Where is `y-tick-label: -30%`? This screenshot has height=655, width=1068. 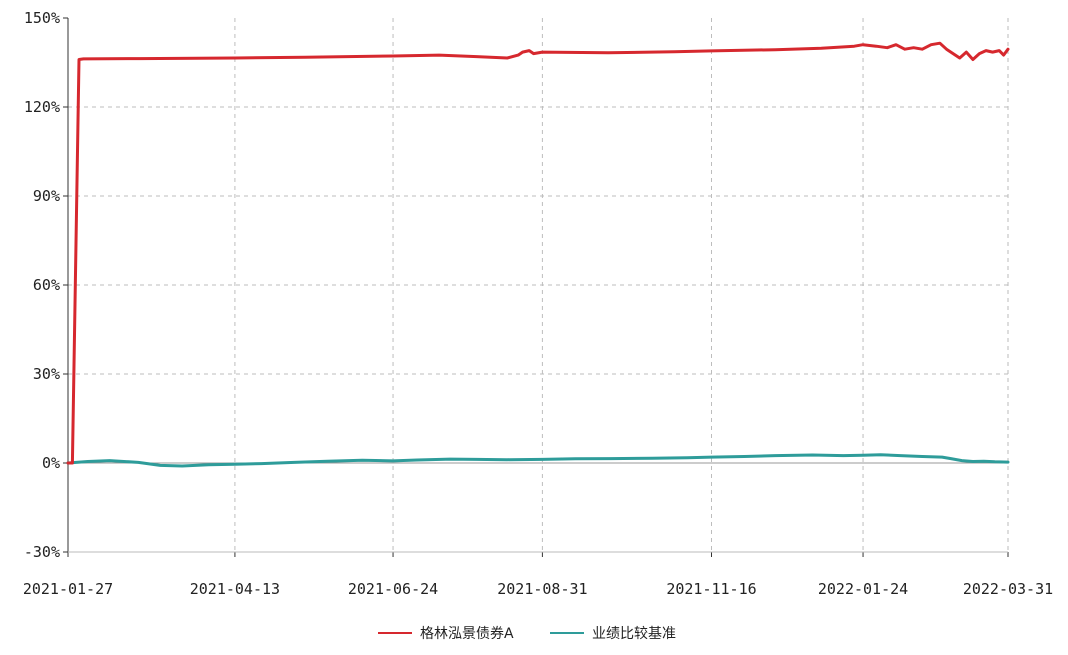 y-tick-label: -30% is located at coordinates (42, 552).